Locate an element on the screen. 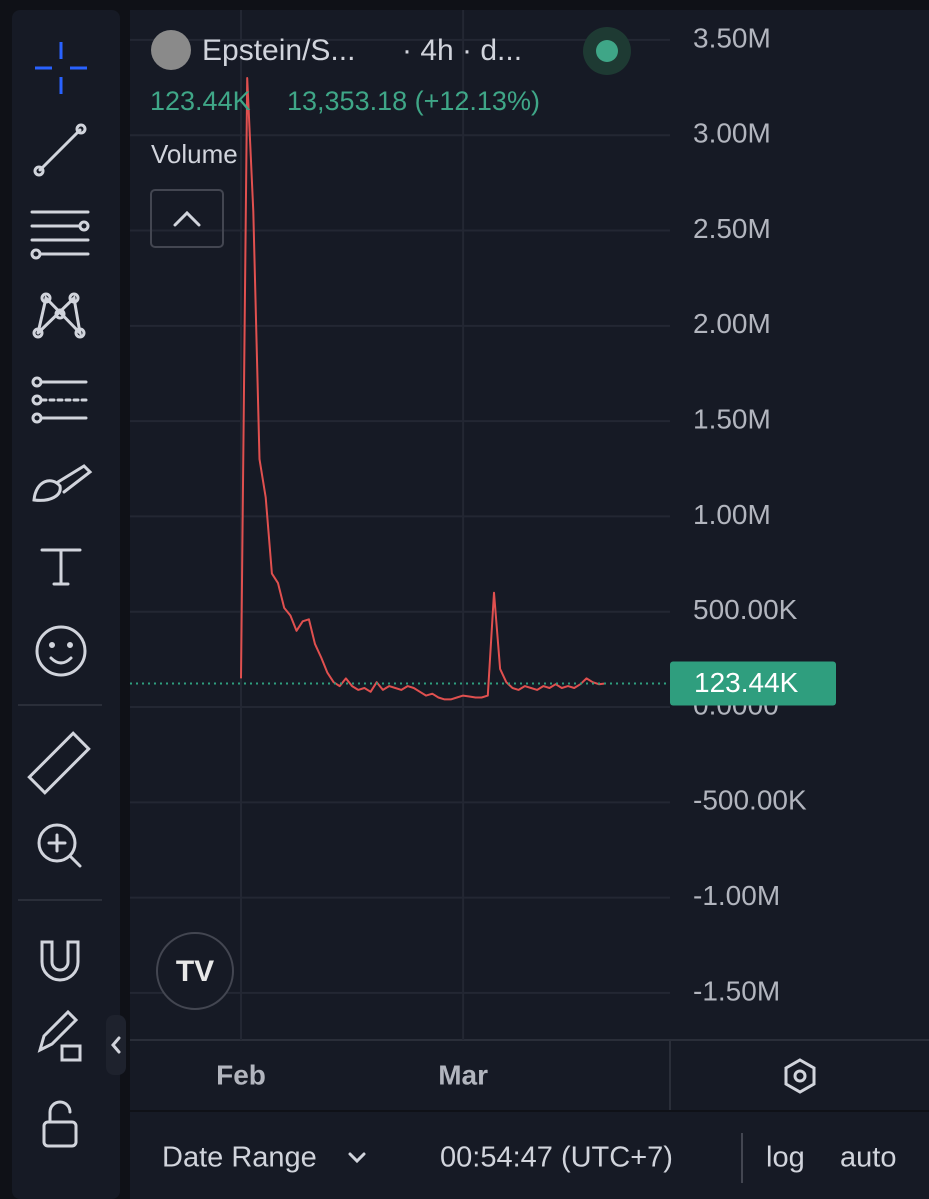 This screenshot has height=1199, width=929. emoji-icon is located at coordinates (61, 651).